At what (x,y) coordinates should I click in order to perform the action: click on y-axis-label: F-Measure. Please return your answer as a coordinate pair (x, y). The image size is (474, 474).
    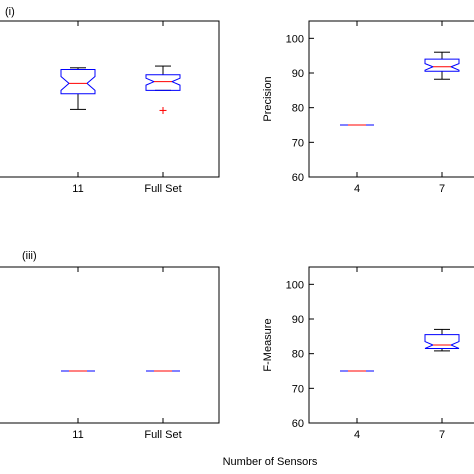
    Looking at the image, I should click on (268, 344).